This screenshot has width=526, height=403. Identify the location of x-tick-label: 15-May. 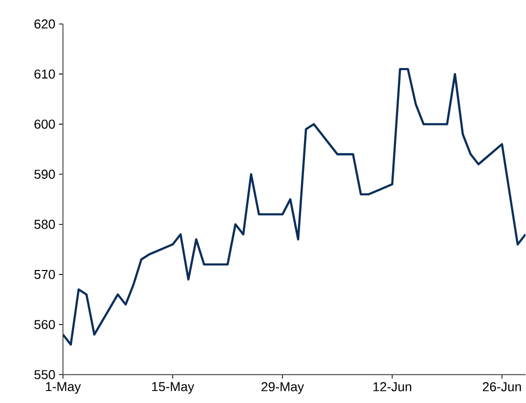
(173, 388).